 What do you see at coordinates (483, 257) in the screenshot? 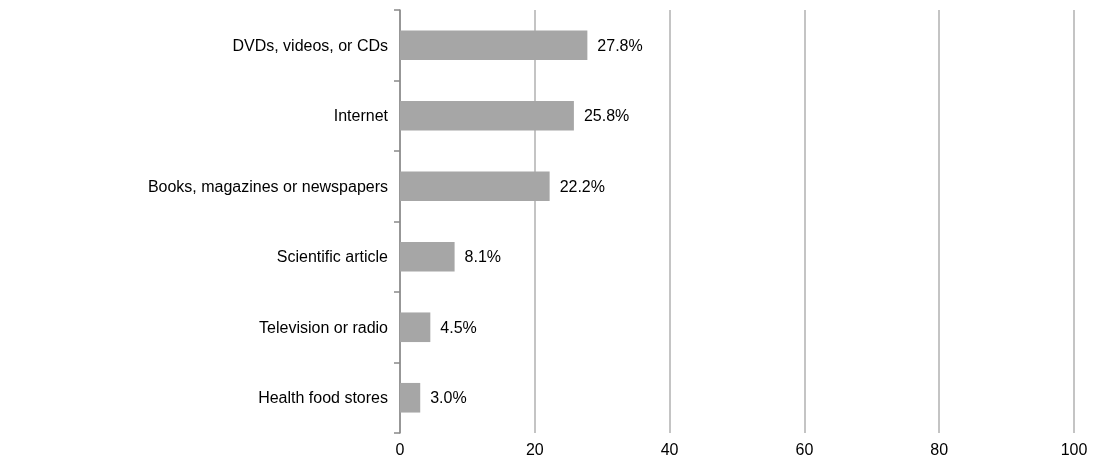
I see `data-label: 8.1%` at bounding box center [483, 257].